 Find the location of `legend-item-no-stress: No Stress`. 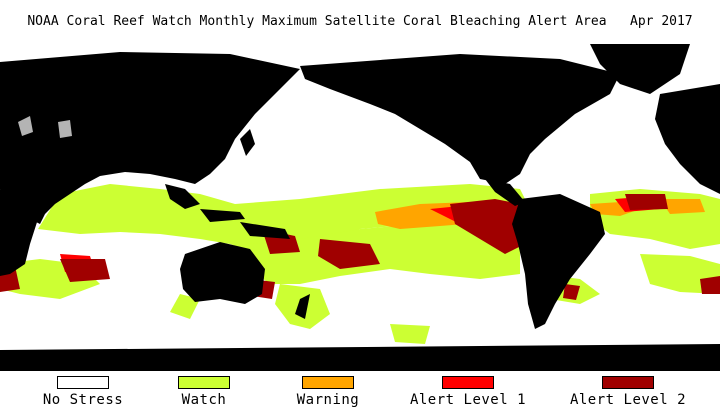

legend-item-no-stress: No Stress is located at coordinates (83, 391).